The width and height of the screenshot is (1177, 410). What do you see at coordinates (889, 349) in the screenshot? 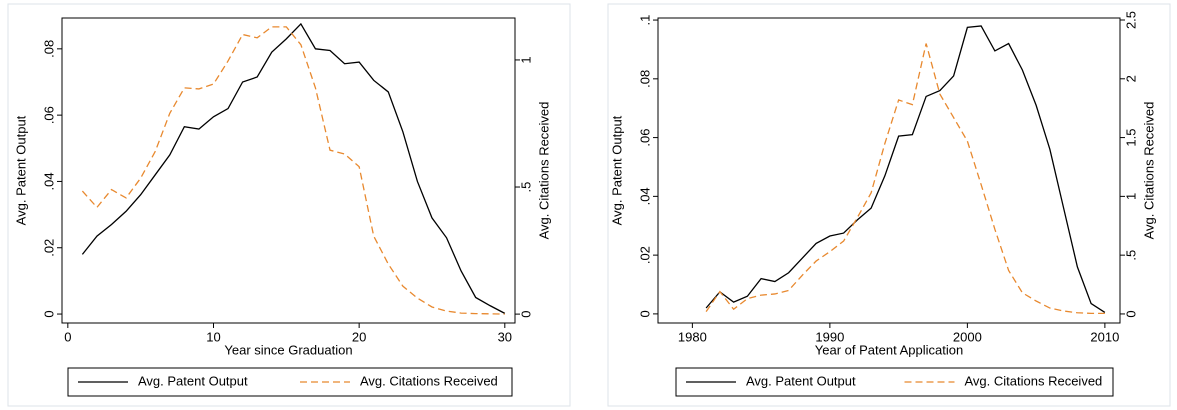
I see `x-axis-title: Year of Patent Application` at bounding box center [889, 349].